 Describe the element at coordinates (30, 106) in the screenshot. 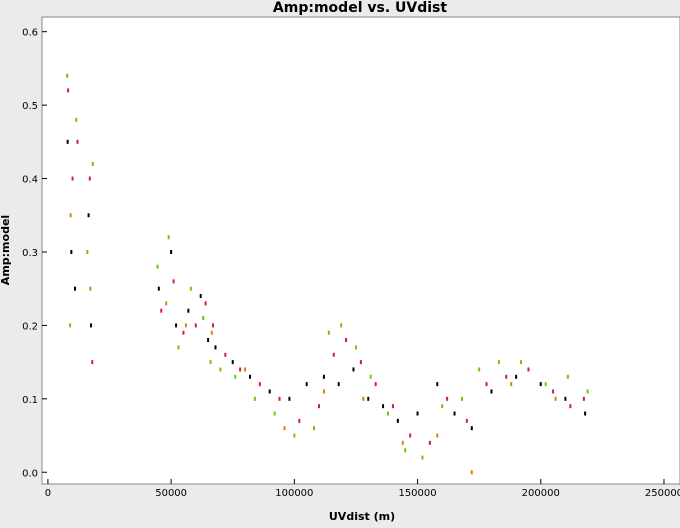

I see `y-tick-label: 0.5` at that location.